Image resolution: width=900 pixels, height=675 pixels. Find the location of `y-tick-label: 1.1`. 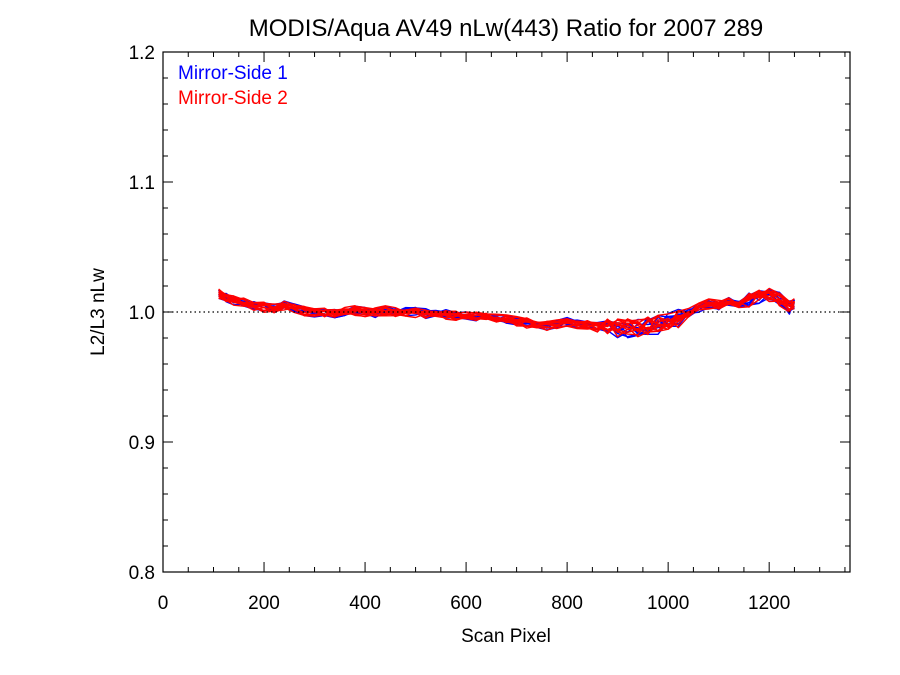

y-tick-label: 1.1 is located at coordinates (142, 183).